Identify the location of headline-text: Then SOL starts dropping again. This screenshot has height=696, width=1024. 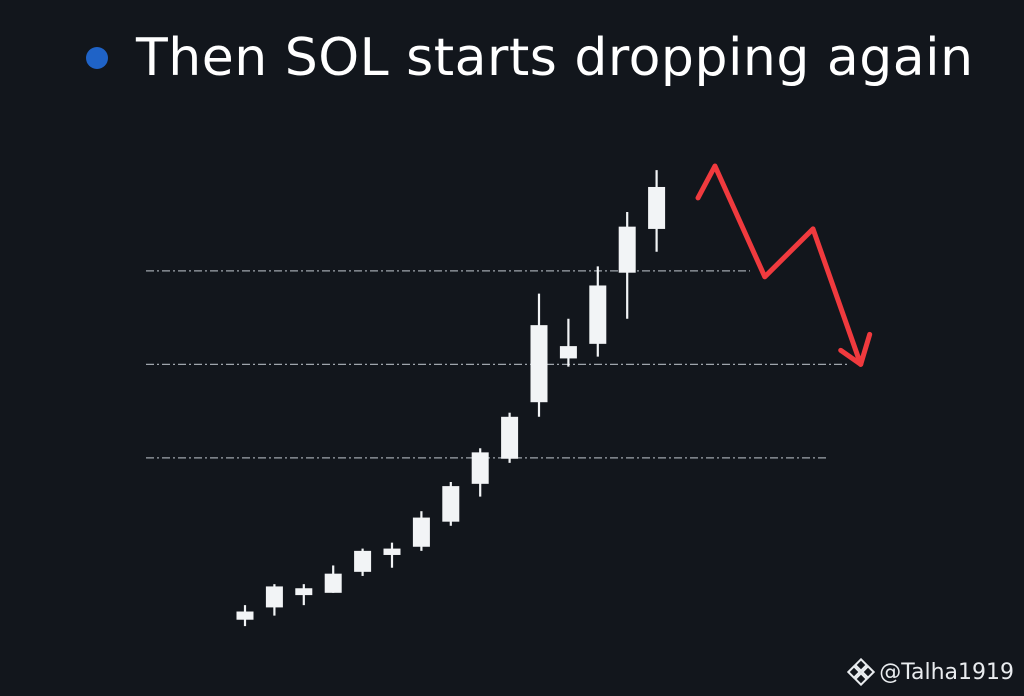
(555, 58).